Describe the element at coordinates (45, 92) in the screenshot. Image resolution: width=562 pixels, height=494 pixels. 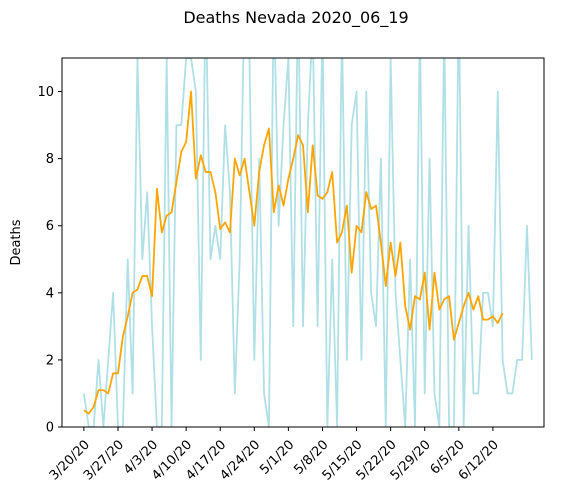
I see `y-tick-label: 10` at that location.